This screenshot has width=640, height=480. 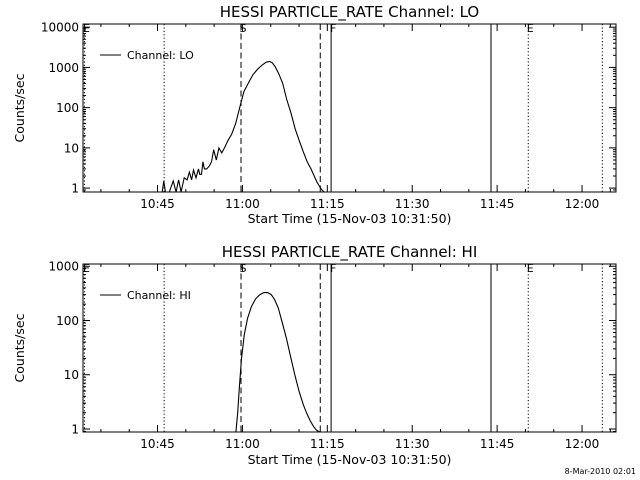 What do you see at coordinates (159, 295) in the screenshot?
I see `legend-label: Channel: HI` at bounding box center [159, 295].